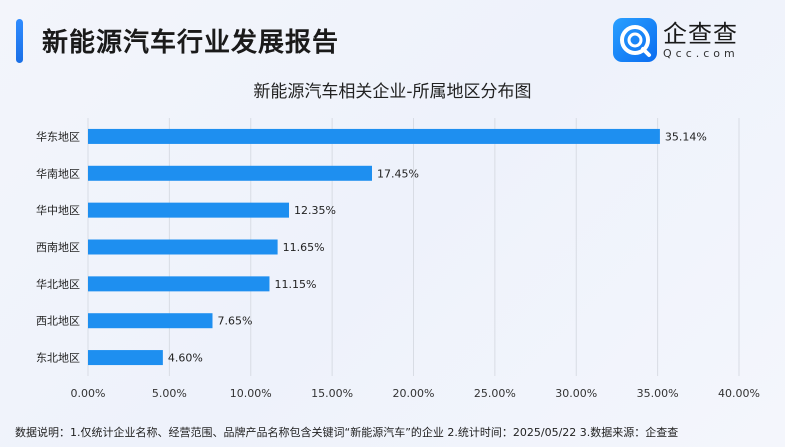 This screenshot has width=785, height=447. I want to click on qcc-logo-icon, so click(635, 40).